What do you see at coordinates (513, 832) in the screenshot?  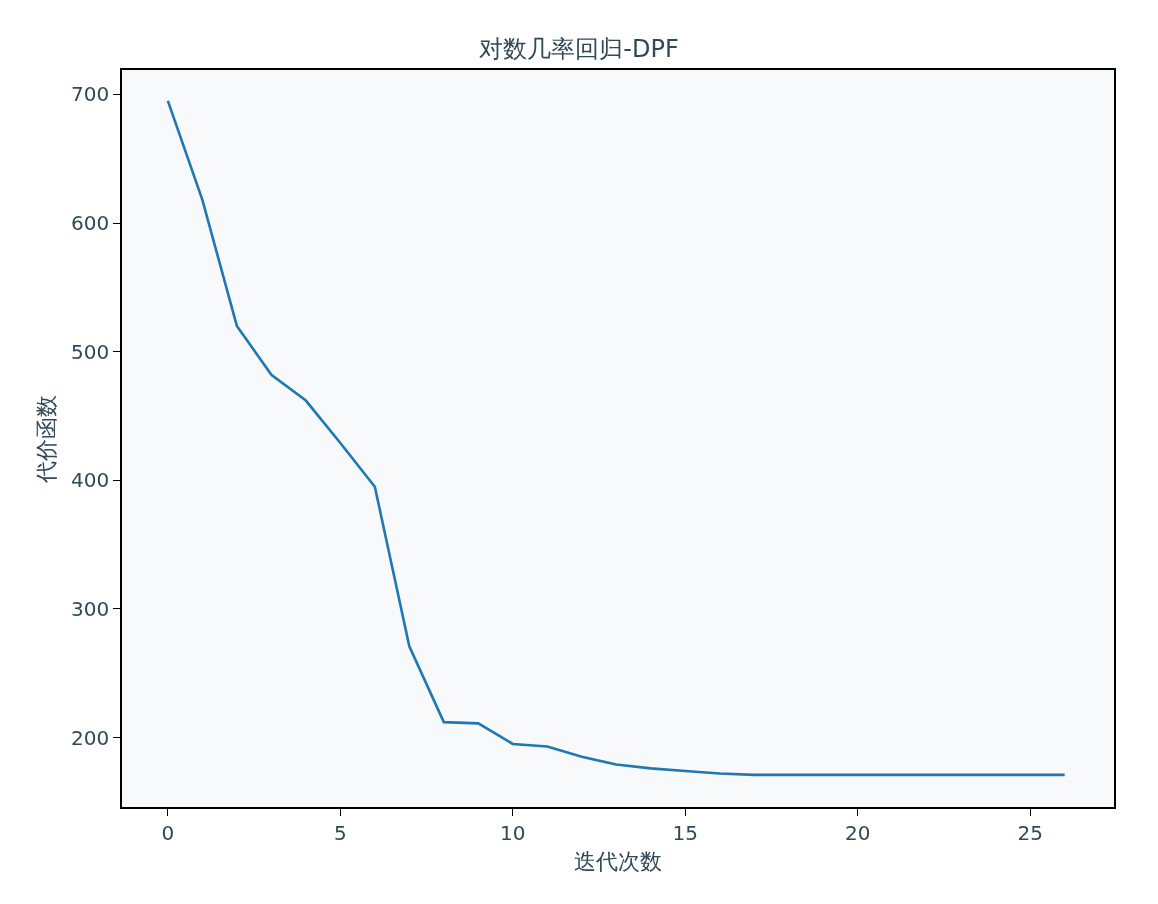 I see `x-tick-label: 10` at bounding box center [513, 832].